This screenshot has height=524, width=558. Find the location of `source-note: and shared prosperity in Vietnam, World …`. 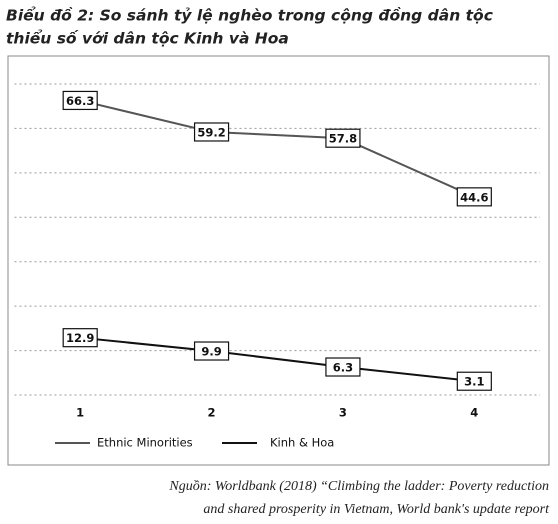

source-note: and shared prosperity in Vietnam, World … is located at coordinates (376, 509).